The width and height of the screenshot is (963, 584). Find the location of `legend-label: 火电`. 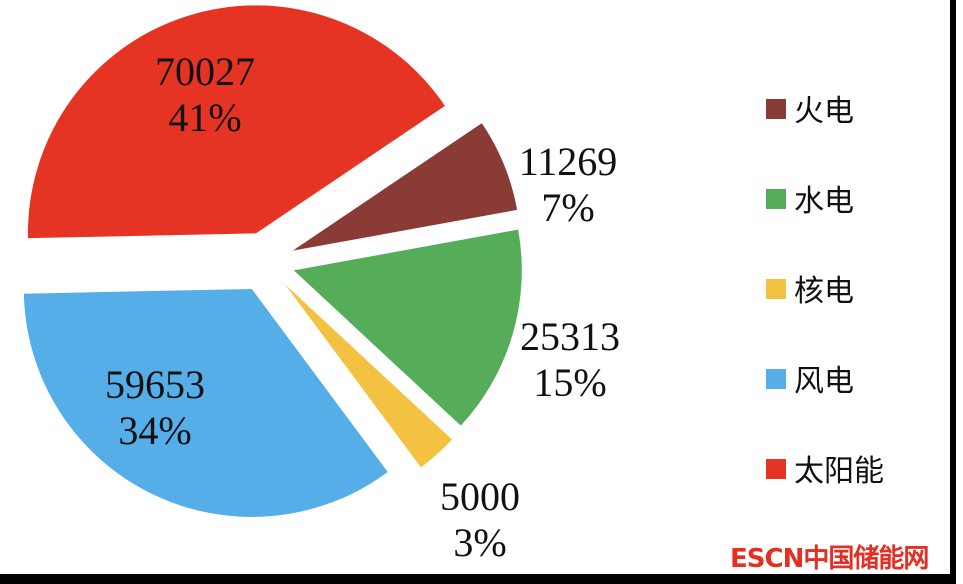

legend-label: 火电 is located at coordinates (824, 111).